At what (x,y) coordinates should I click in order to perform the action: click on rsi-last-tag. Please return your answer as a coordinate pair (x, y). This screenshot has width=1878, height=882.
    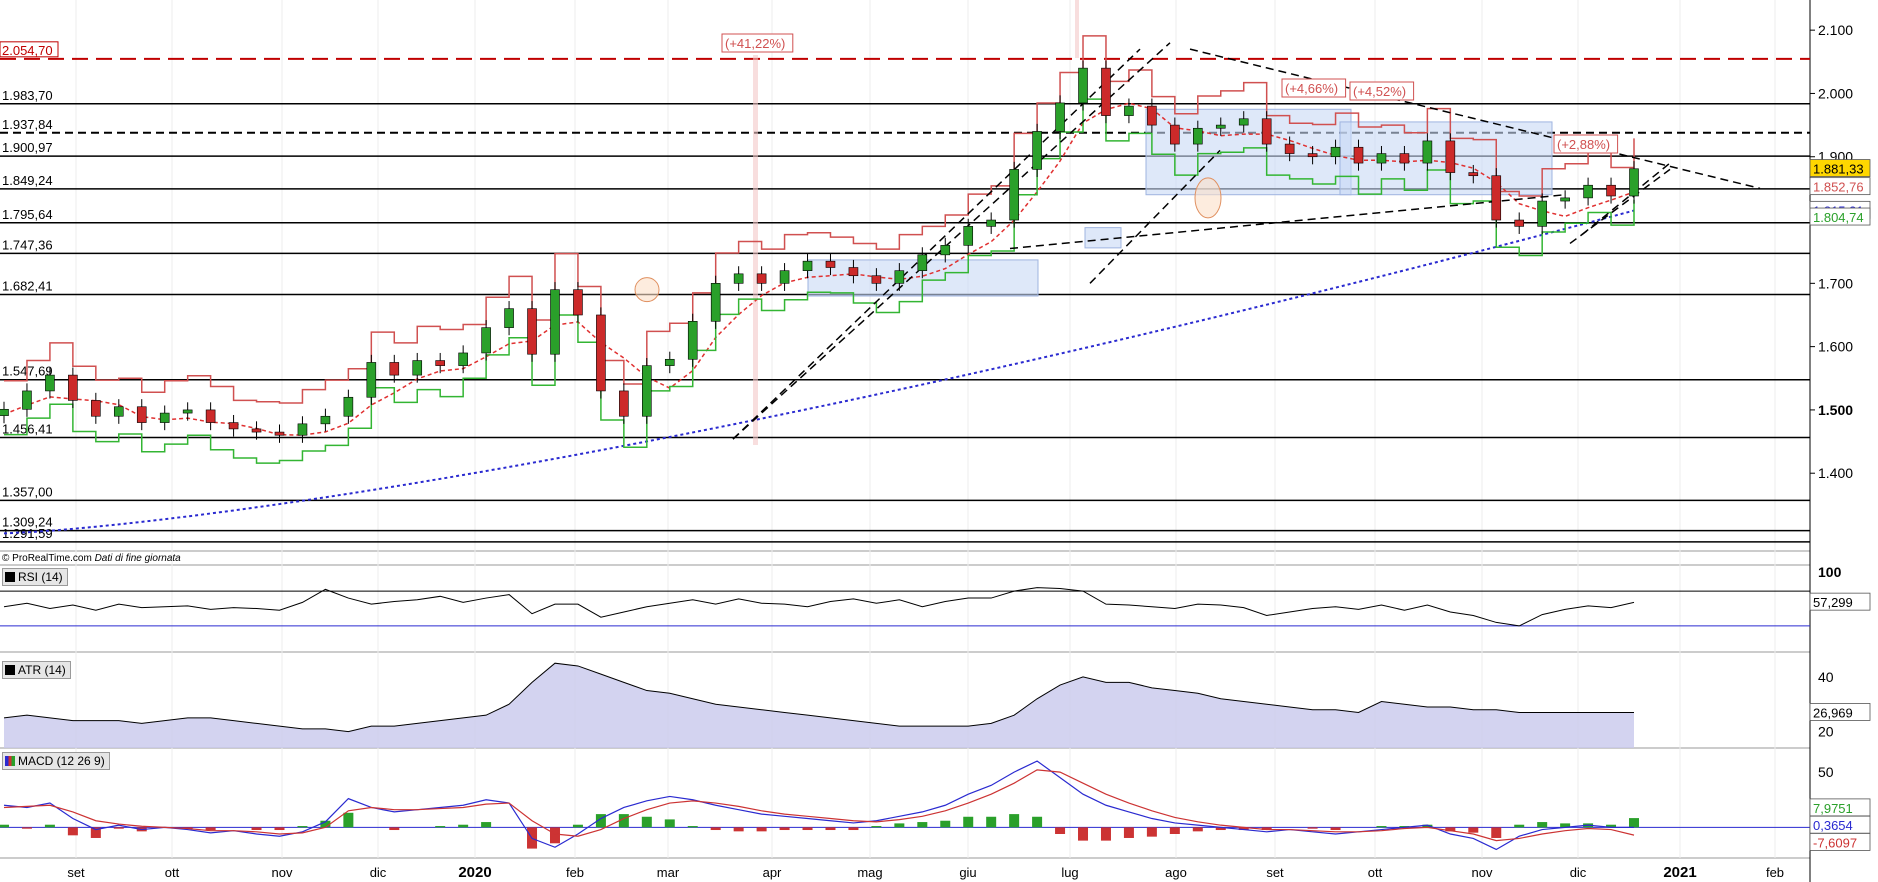
    Looking at the image, I should click on (1840, 601).